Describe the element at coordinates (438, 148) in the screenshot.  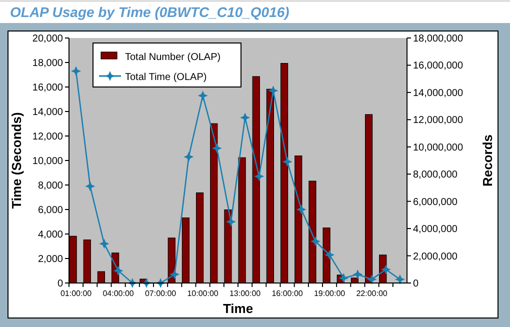
I see `y2-tick-label: 10,000,000` at that location.